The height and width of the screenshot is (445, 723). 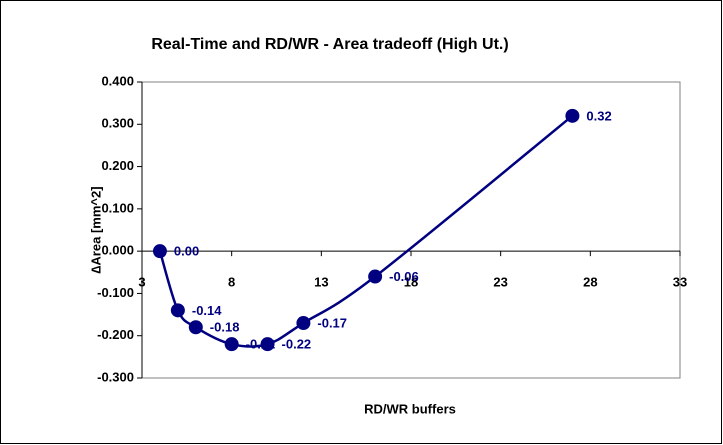 What do you see at coordinates (332, 322) in the screenshot?
I see `data-label: -0.17` at bounding box center [332, 322].